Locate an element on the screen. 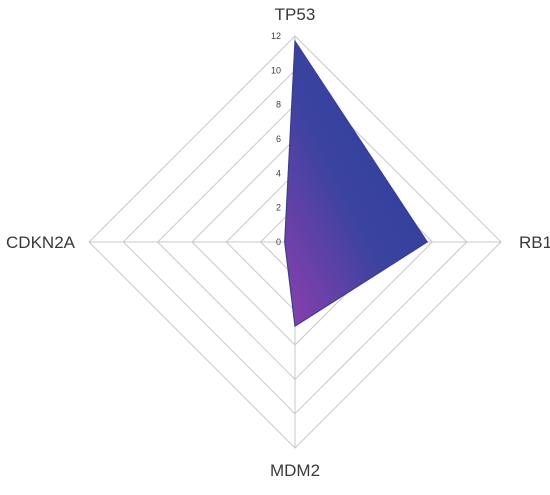 The width and height of the screenshot is (550, 495). axis-label-mdm2: MDM2 is located at coordinates (295, 470).